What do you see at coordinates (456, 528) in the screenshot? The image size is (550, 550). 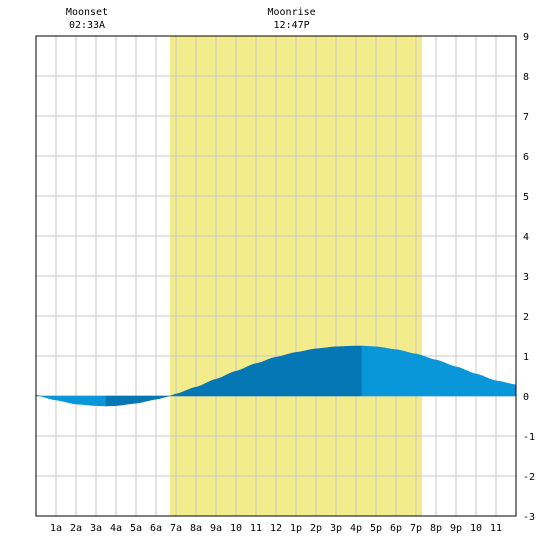 I see `x-tick-label: 9p` at bounding box center [456, 528].